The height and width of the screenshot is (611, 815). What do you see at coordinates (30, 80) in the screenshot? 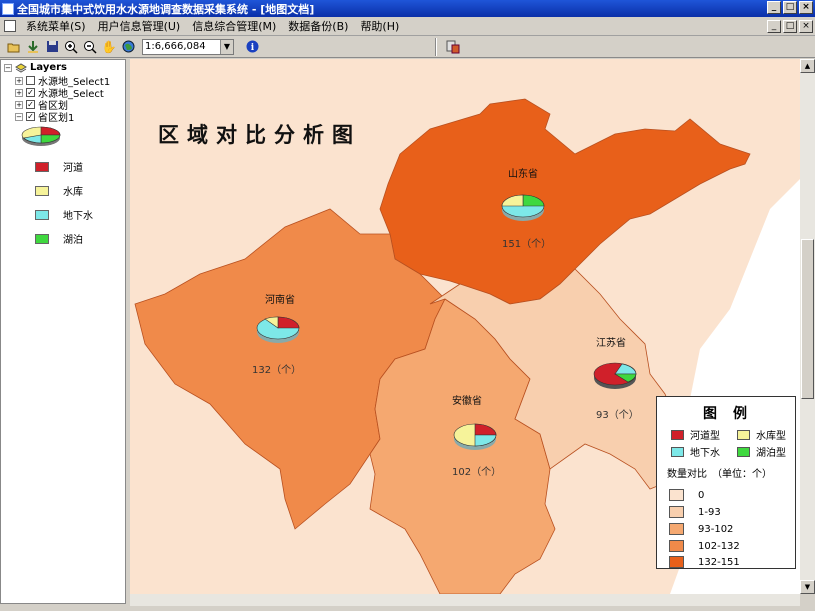
I see `layer-checkbox` at bounding box center [30, 80].